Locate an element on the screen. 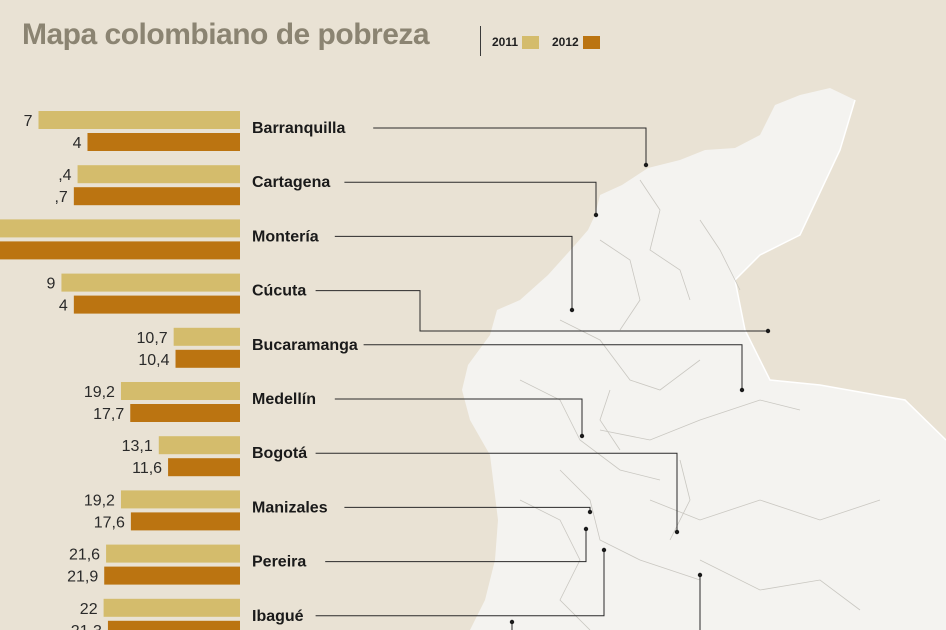 Image resolution: width=946 pixels, height=630 pixels. value-label-2011: ,4 is located at coordinates (64, 175).